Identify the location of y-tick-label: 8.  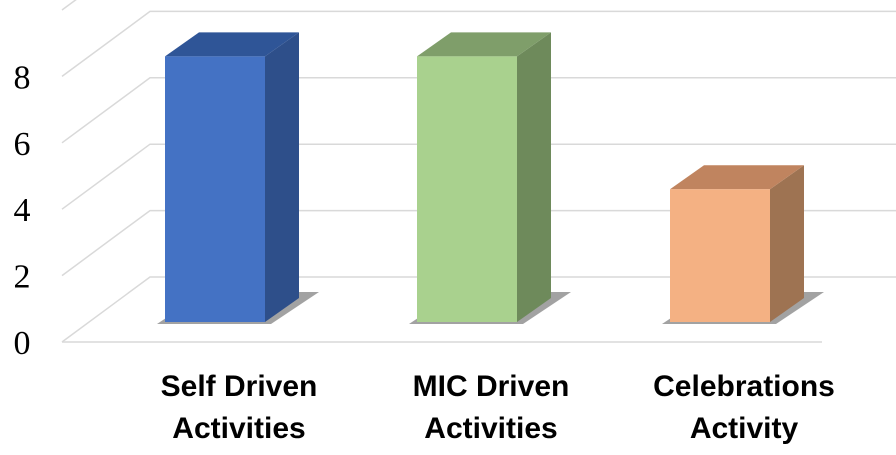
(22, 77).